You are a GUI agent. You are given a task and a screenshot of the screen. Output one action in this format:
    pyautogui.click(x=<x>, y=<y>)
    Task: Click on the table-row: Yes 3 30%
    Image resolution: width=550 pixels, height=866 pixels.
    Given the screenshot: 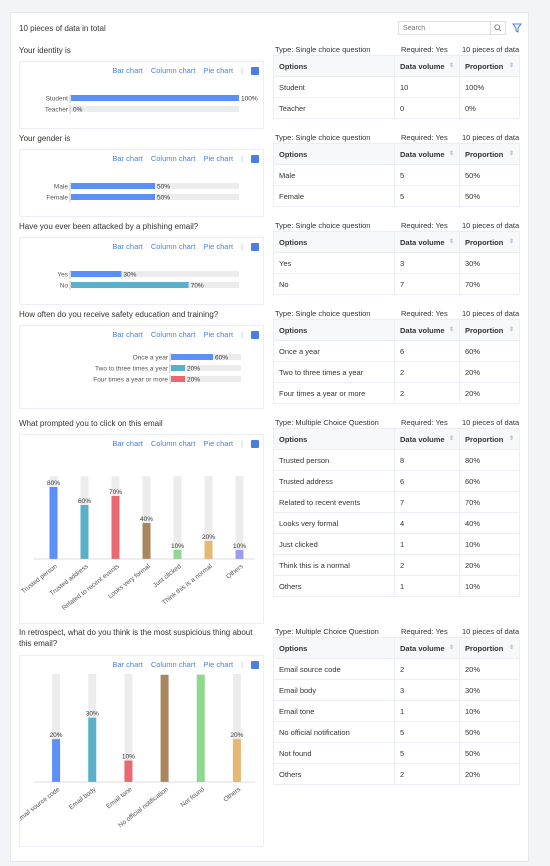 What is the action you would take?
    pyautogui.click(x=396, y=263)
    